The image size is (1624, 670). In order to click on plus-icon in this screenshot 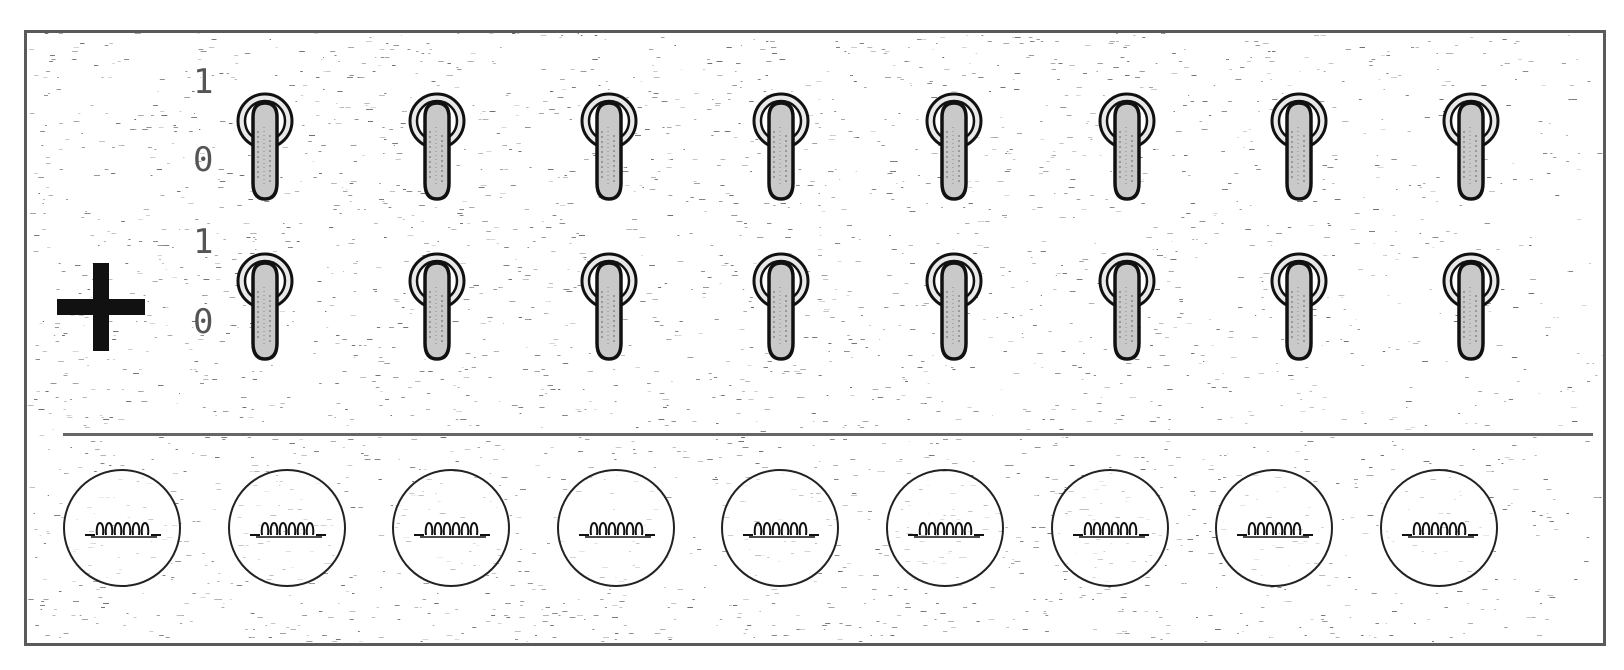, I will do `click(101, 307)`.